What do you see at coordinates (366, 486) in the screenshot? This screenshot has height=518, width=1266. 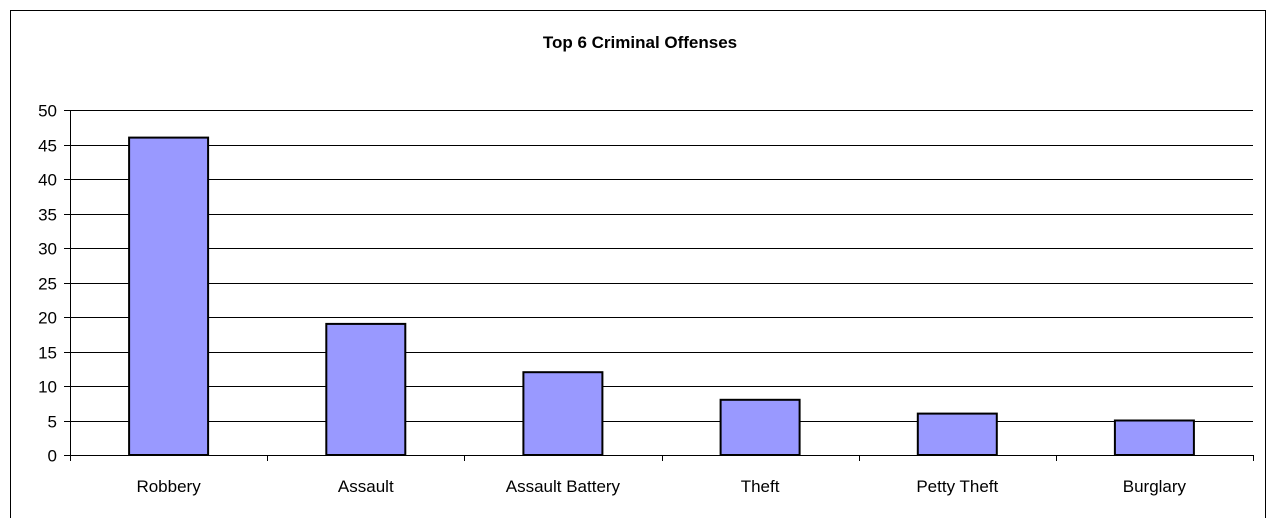 I see `x-category-label: Assault` at bounding box center [366, 486].